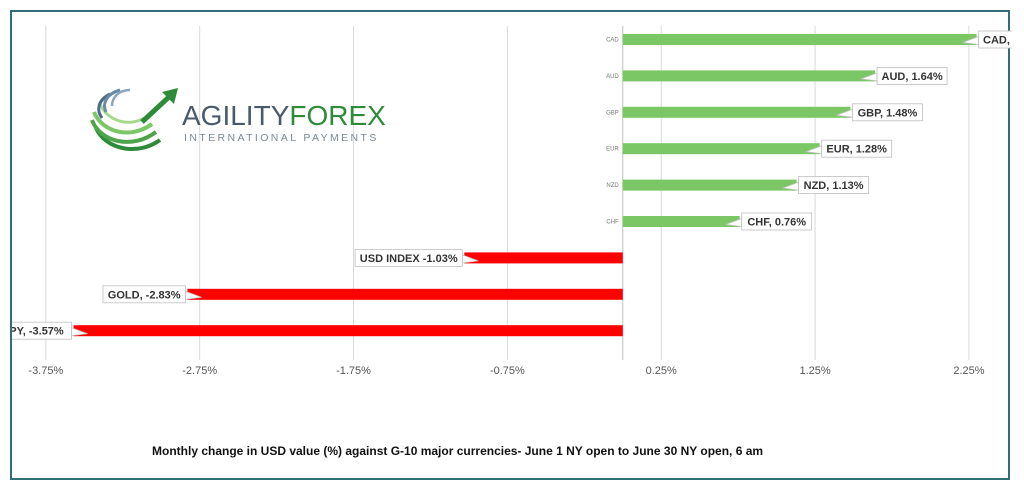  What do you see at coordinates (736, 112) in the screenshot?
I see `bar-gbp` at bounding box center [736, 112].